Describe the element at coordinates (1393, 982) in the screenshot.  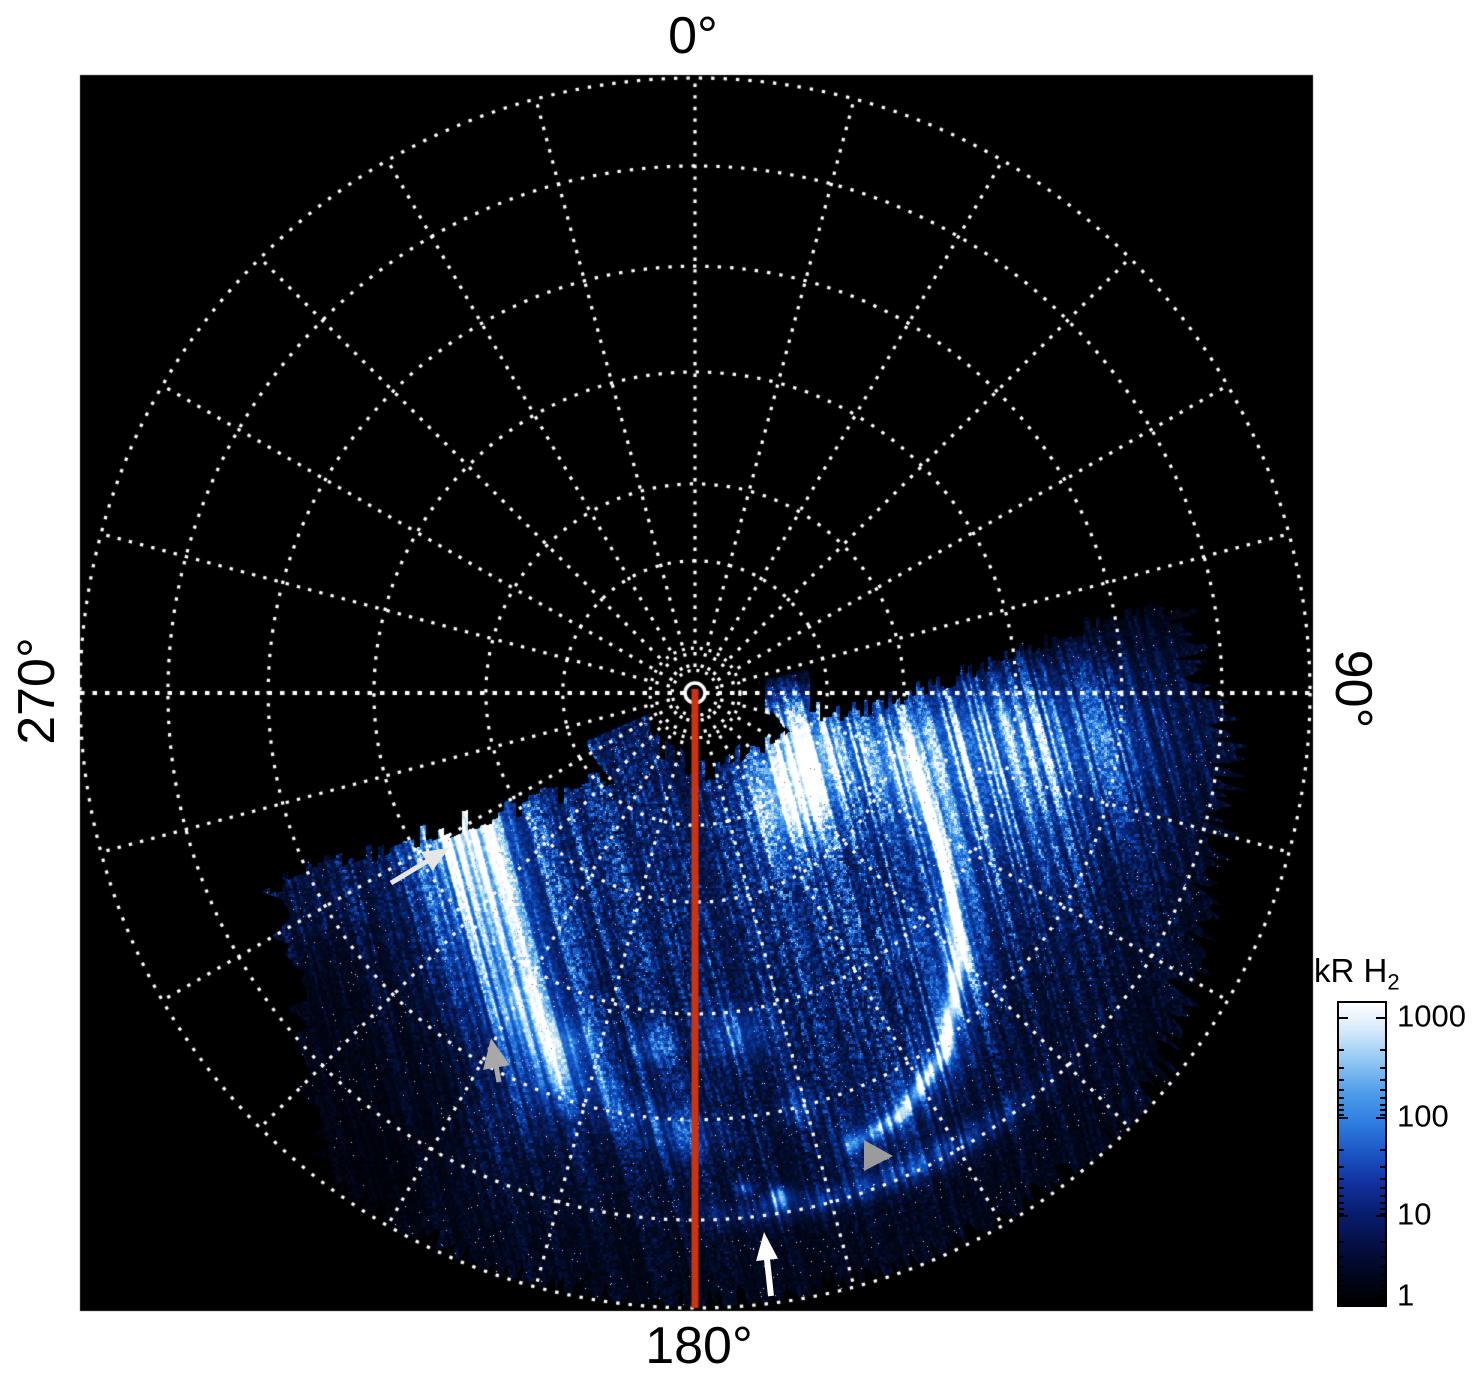
I see `colorbar-title-subscript: 2` at that location.